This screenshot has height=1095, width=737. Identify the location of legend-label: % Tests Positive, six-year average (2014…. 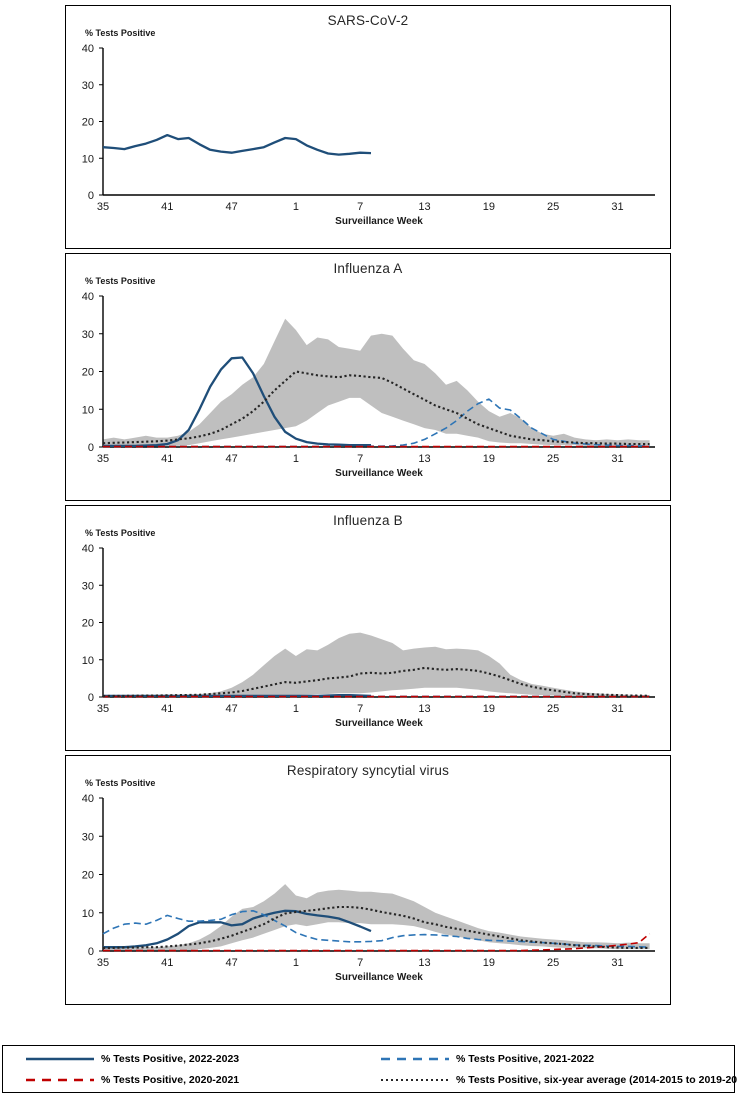
(596, 1079).